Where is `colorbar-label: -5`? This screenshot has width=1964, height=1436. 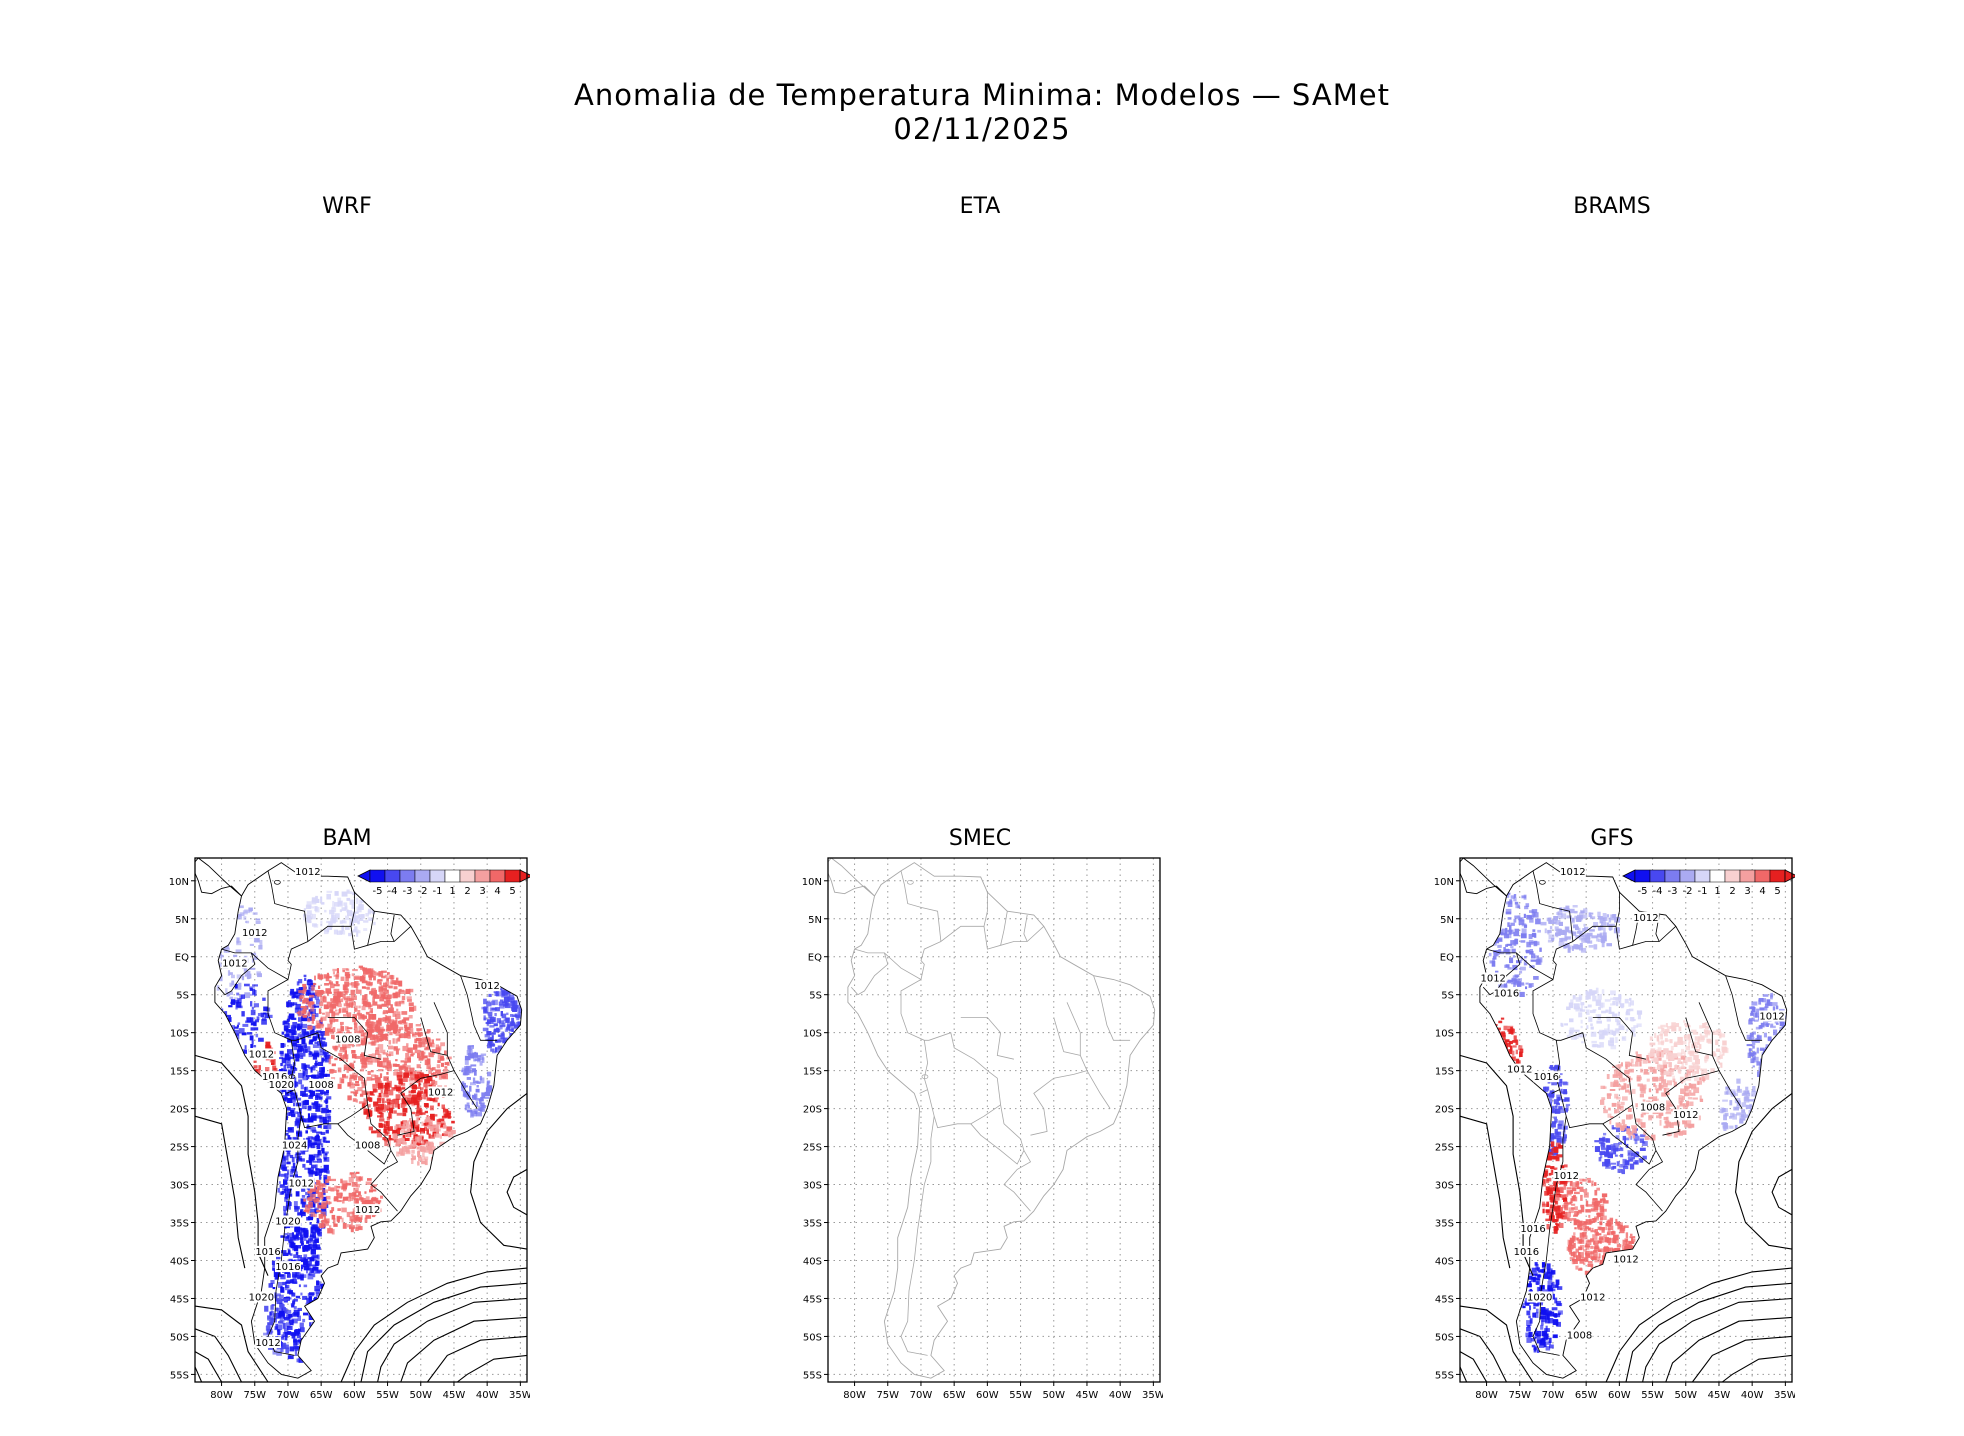 colorbar-label: -5 is located at coordinates (1643, 891).